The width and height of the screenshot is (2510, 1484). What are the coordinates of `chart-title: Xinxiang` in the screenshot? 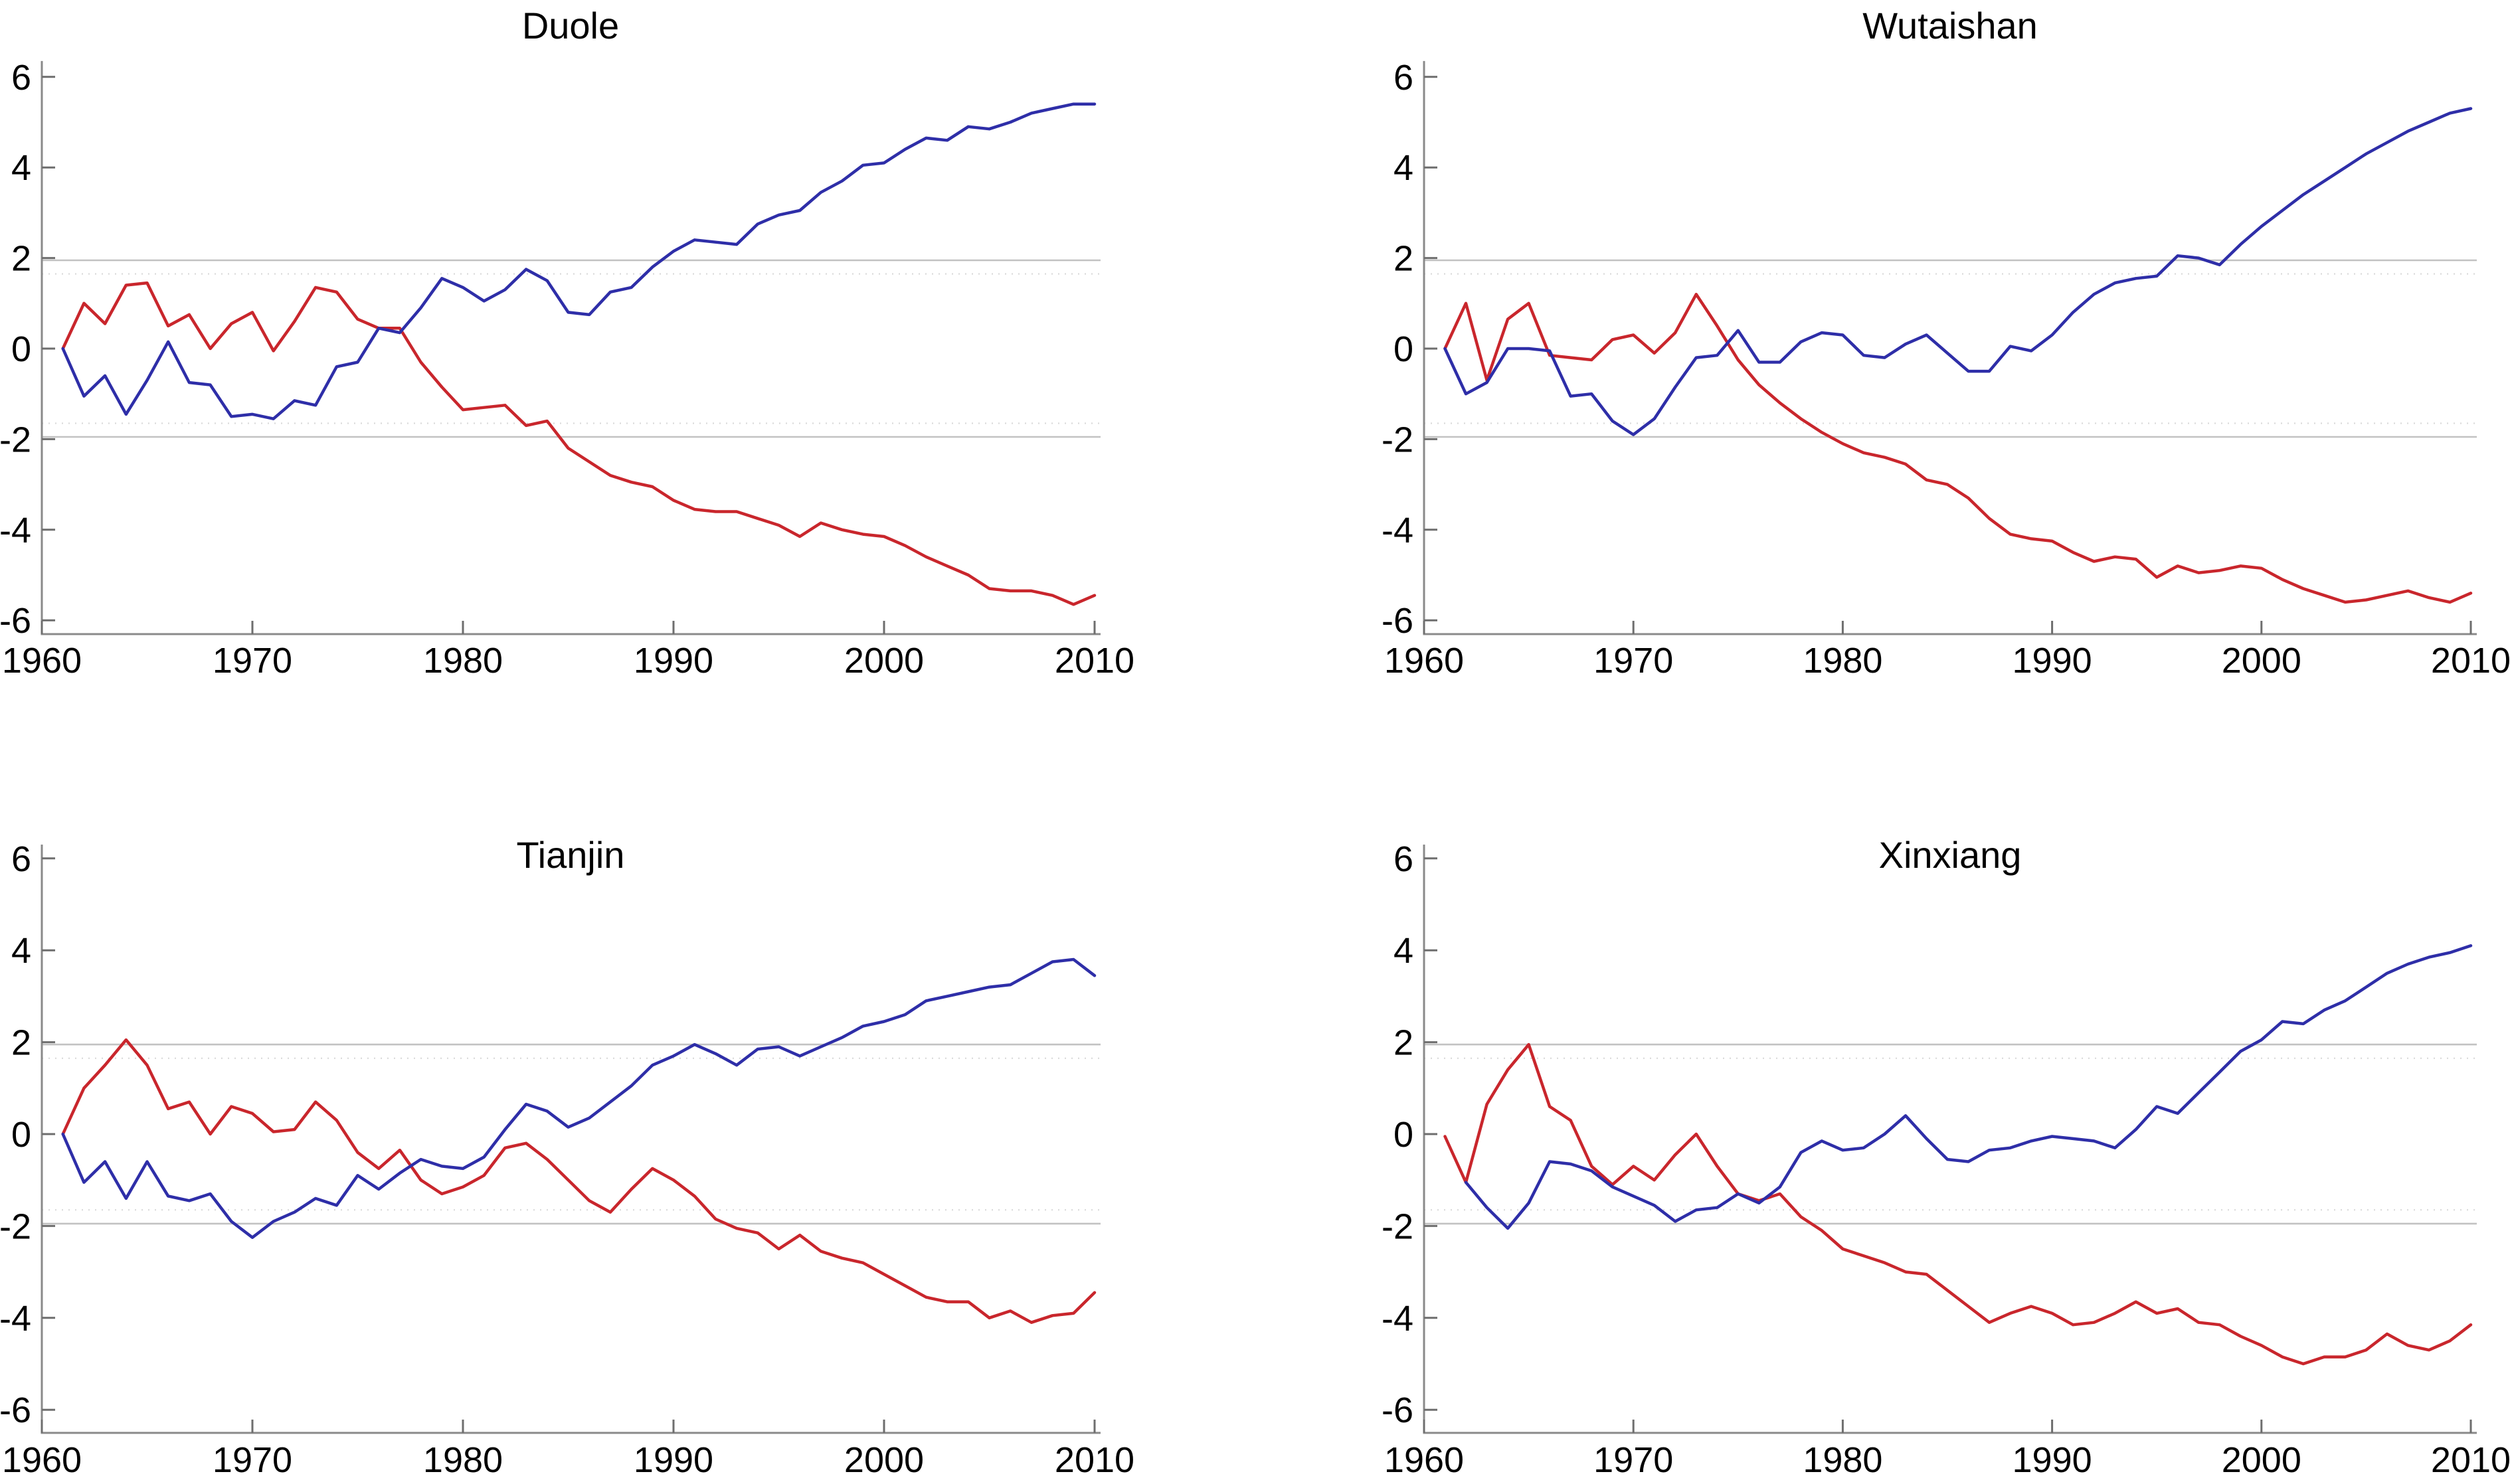 It's located at (1950, 855).